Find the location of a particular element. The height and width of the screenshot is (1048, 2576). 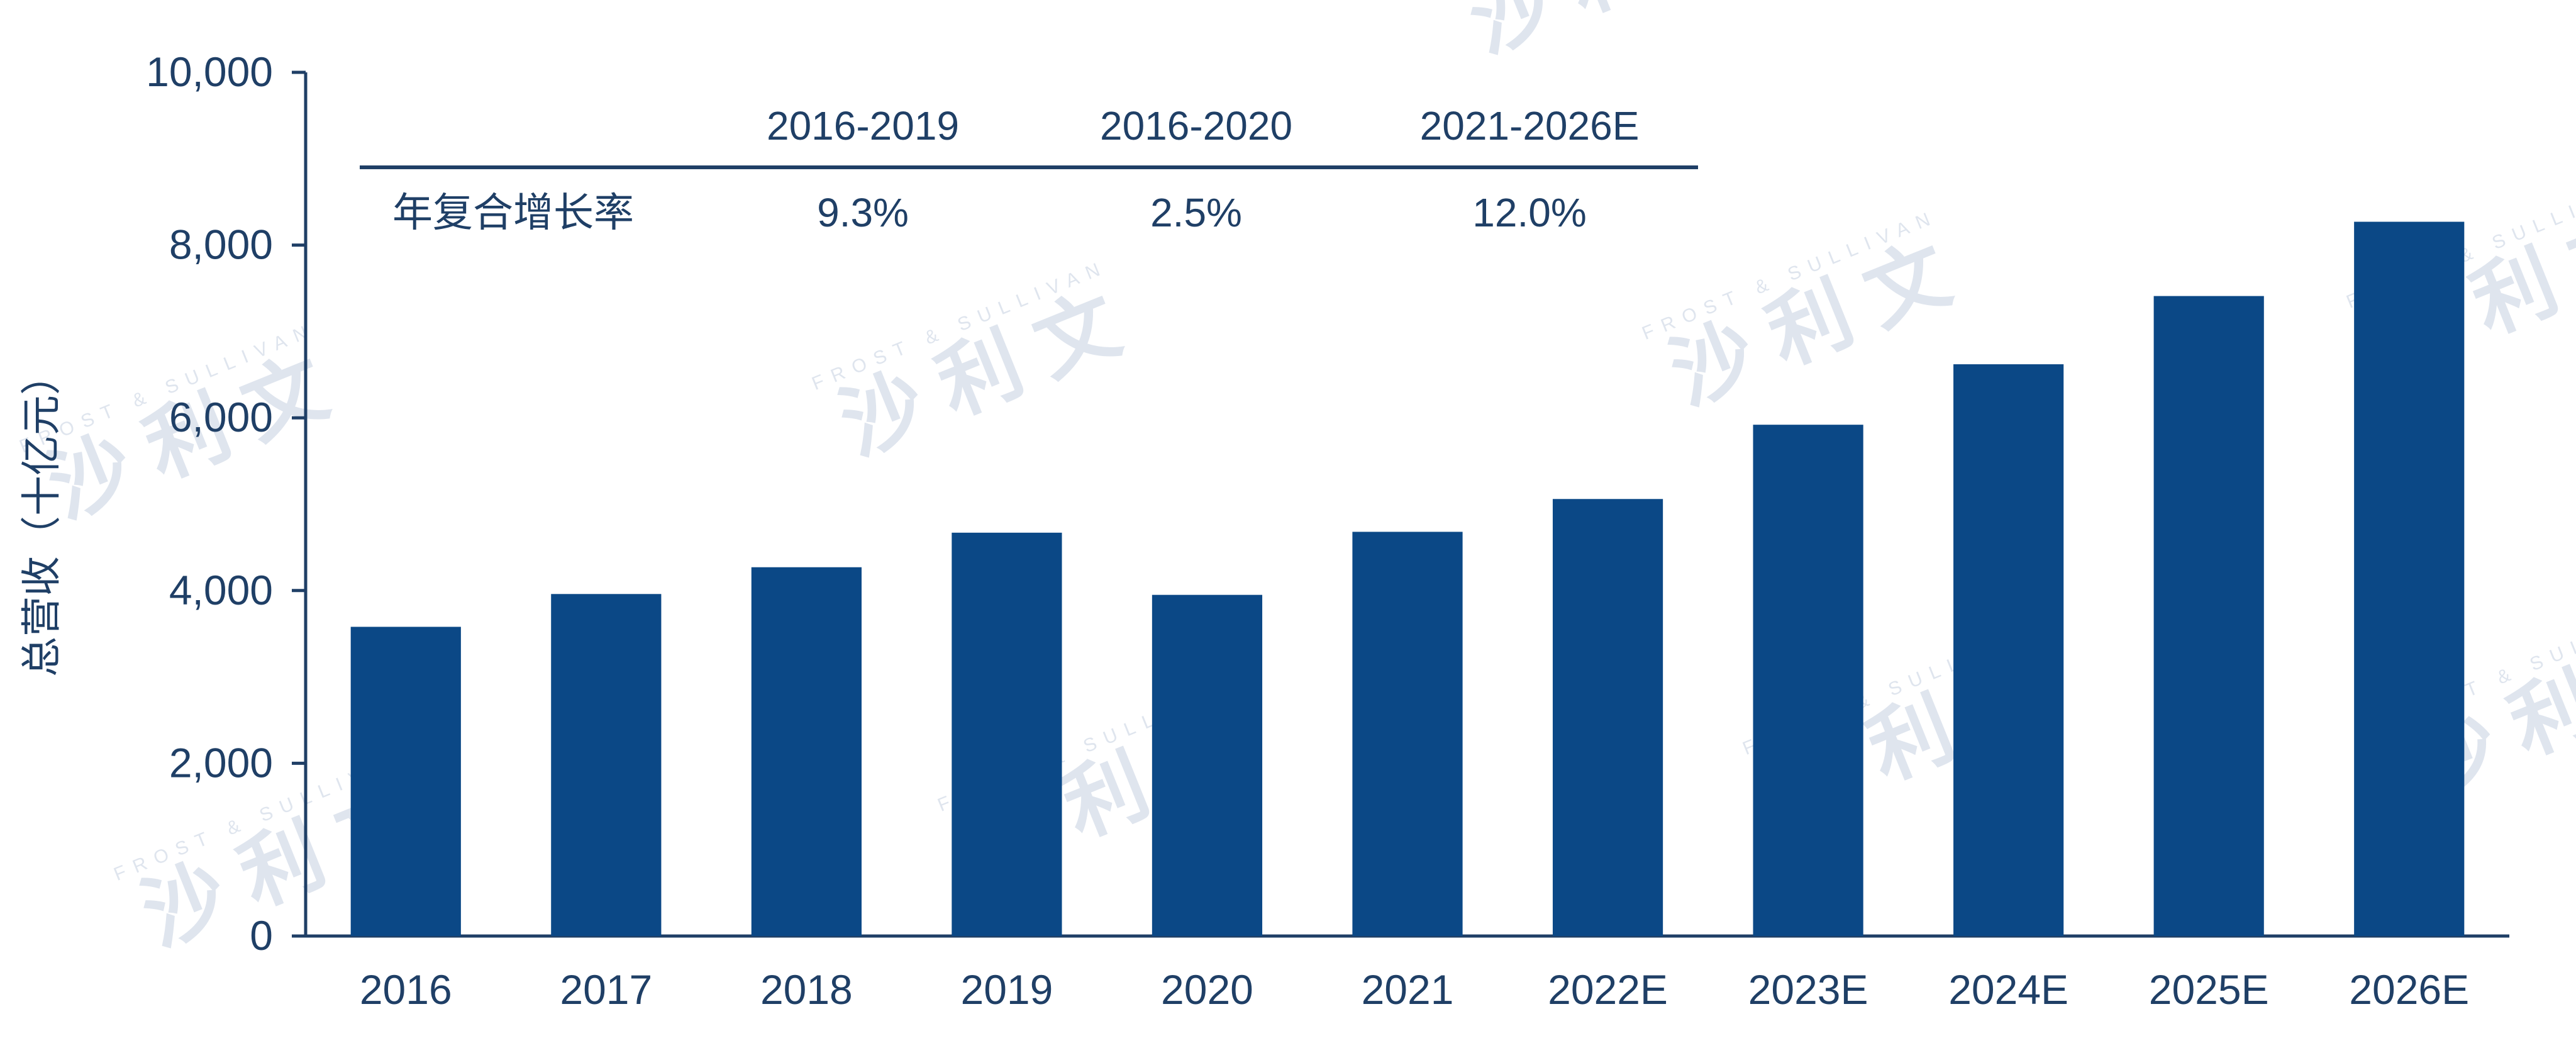

cagr-header-1: 2016-2019 is located at coordinates (863, 125).